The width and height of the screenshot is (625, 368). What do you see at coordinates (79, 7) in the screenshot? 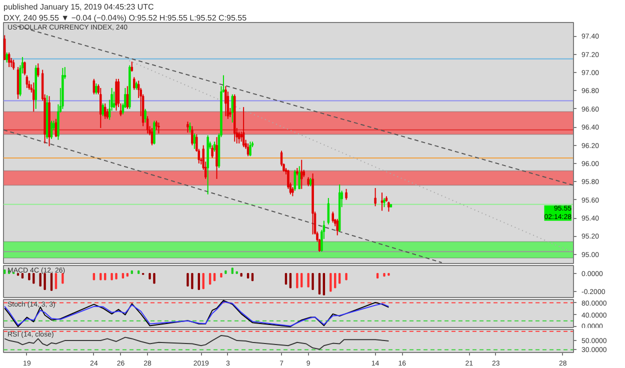
I see `text: published January 15, 2019 04:45:23 UTC` at bounding box center [79, 7].